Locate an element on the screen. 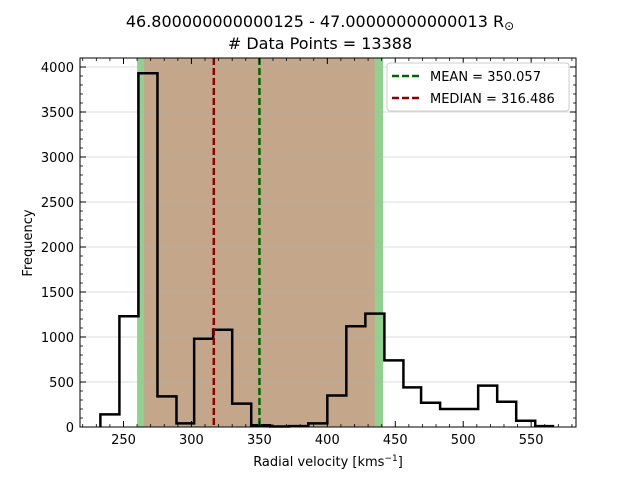 The width and height of the screenshot is (640, 480). legend-box is located at coordinates (478, 87).